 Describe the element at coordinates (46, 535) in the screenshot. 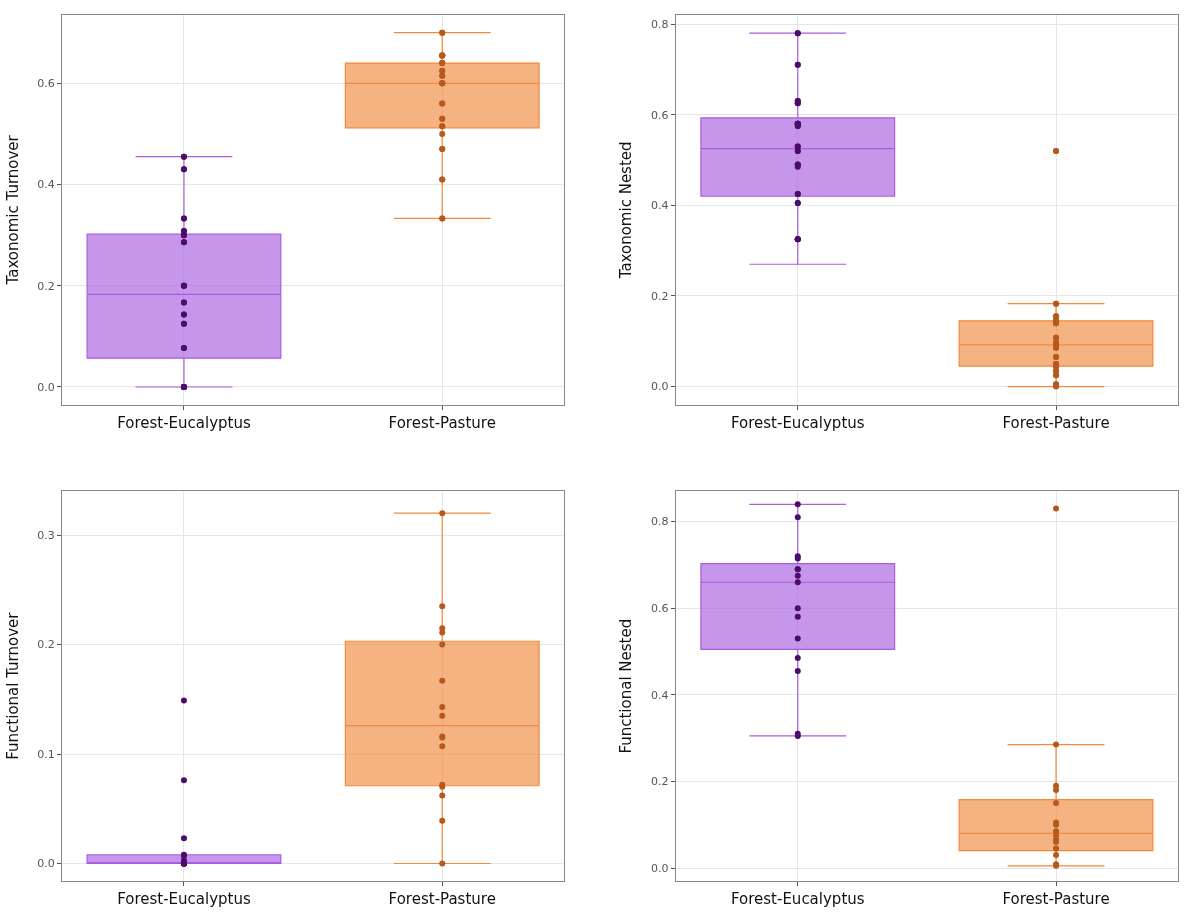

I see `y-tick-label: 0.3` at that location.